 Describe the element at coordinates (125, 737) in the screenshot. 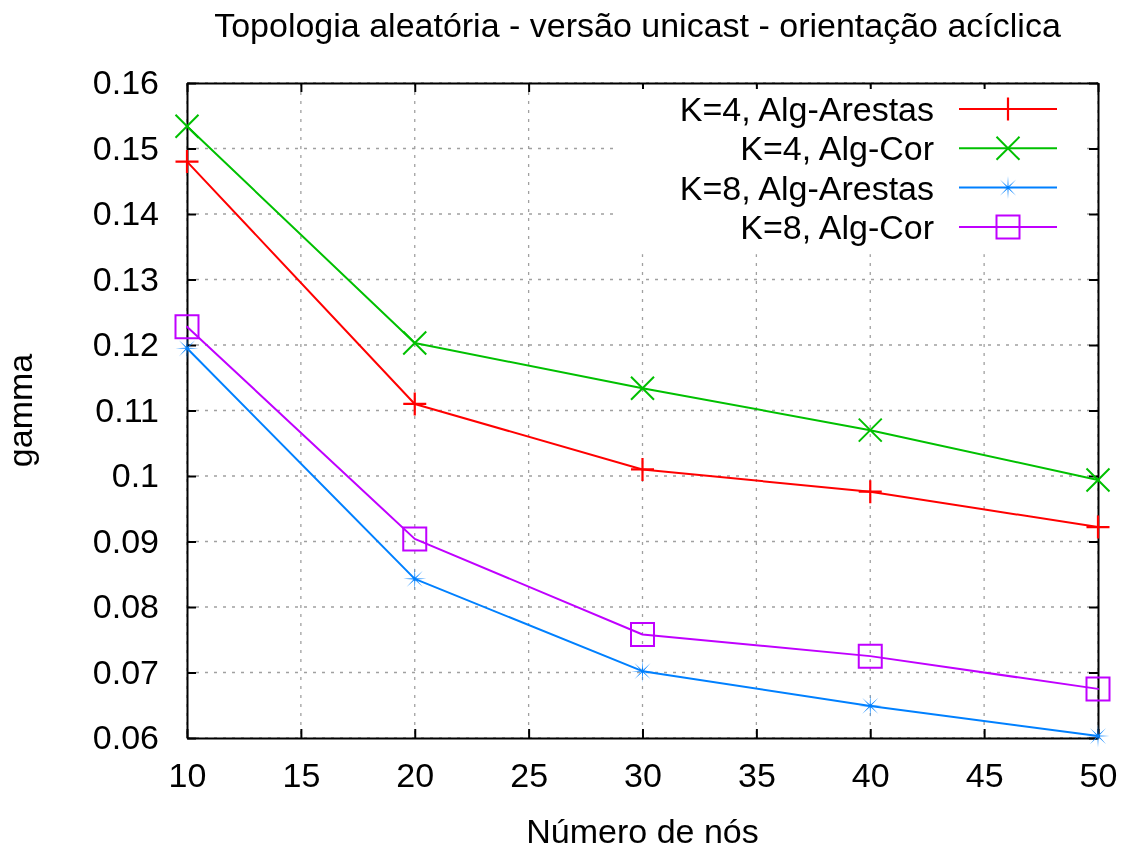

I see `y-tick-label: 0.06` at that location.